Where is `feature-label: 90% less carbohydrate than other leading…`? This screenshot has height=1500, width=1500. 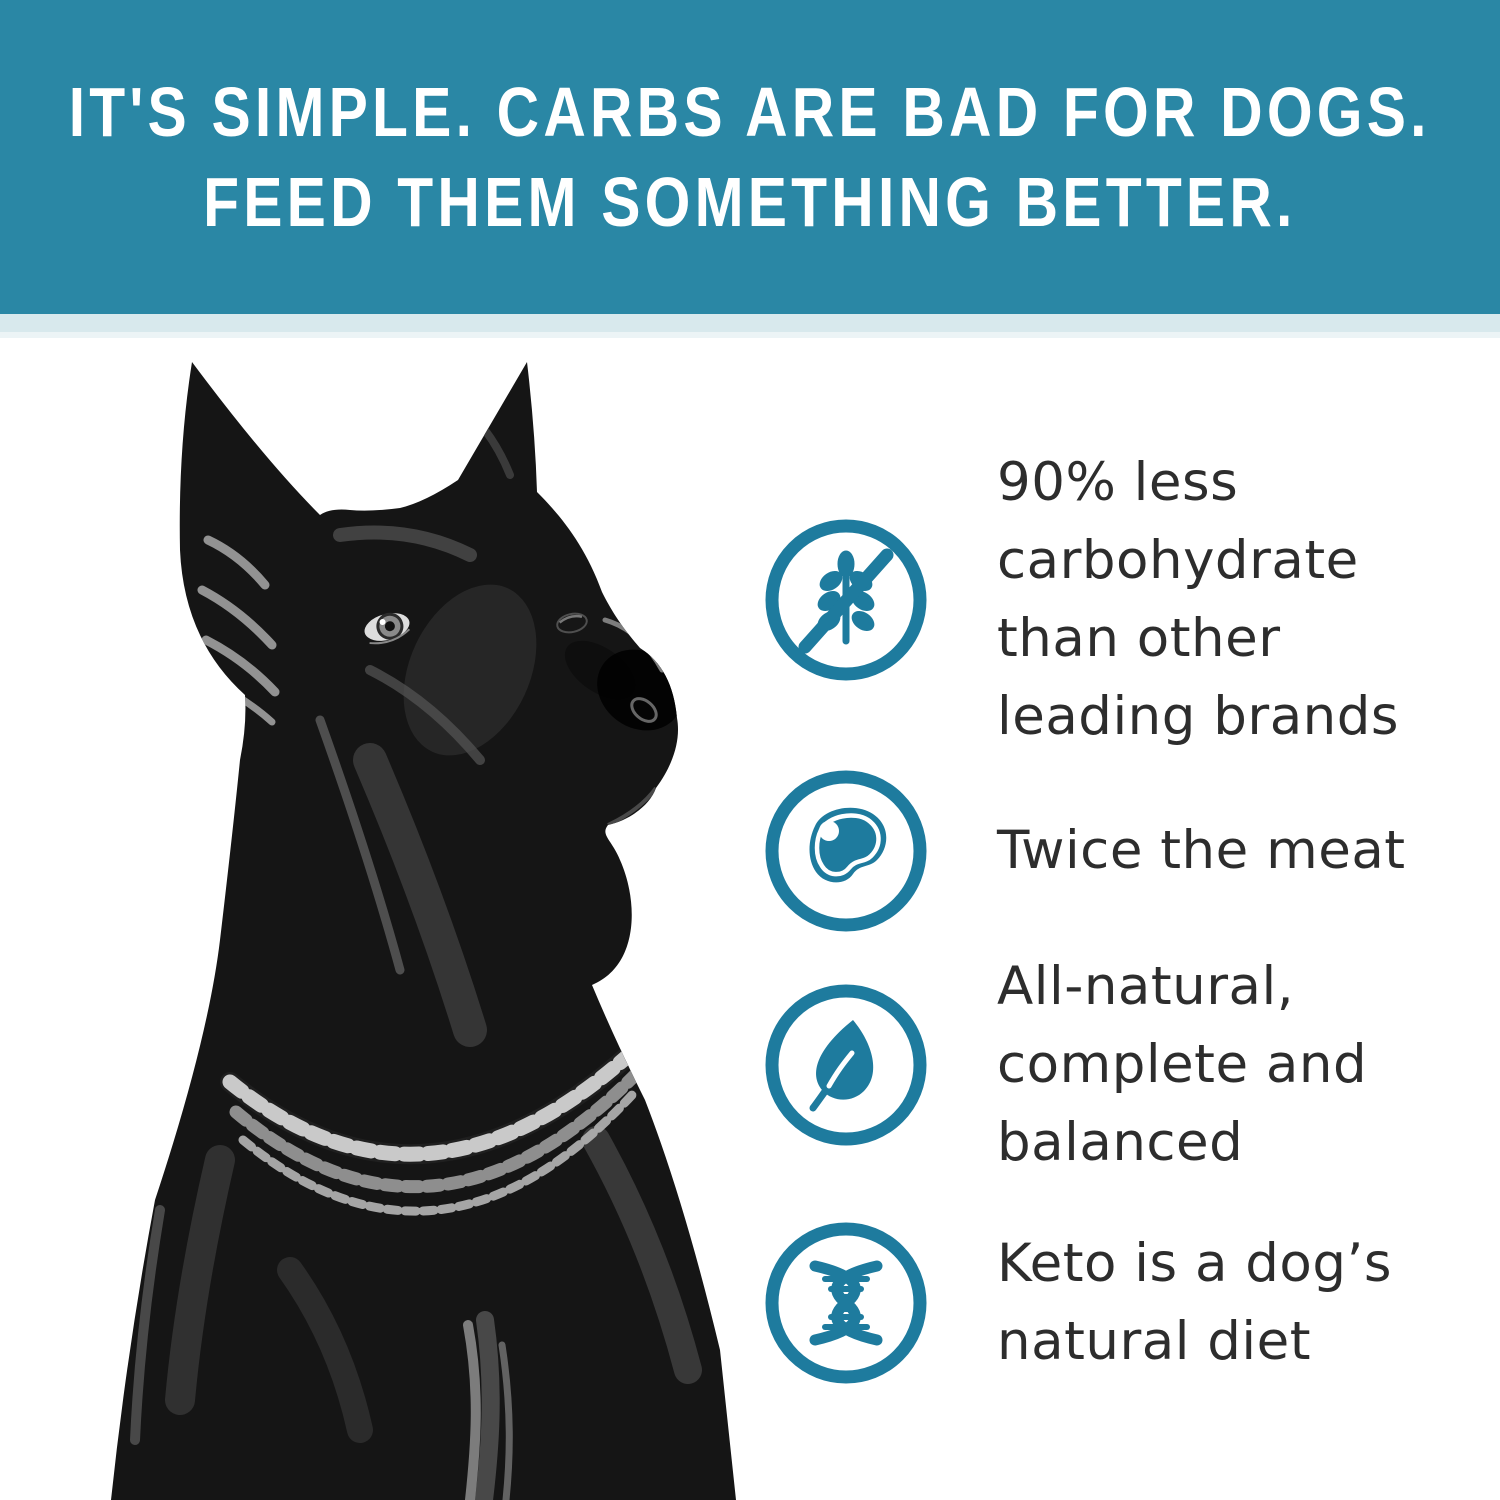
feature-label: 90% less carbohydrate than other leading… is located at coordinates (1198, 599).